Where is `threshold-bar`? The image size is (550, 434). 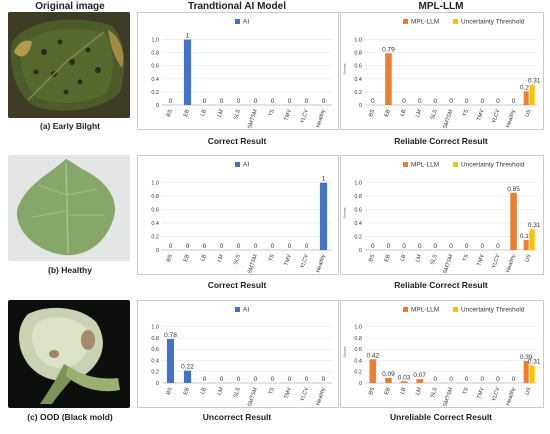 threshold-bar is located at coordinates (532, 94).